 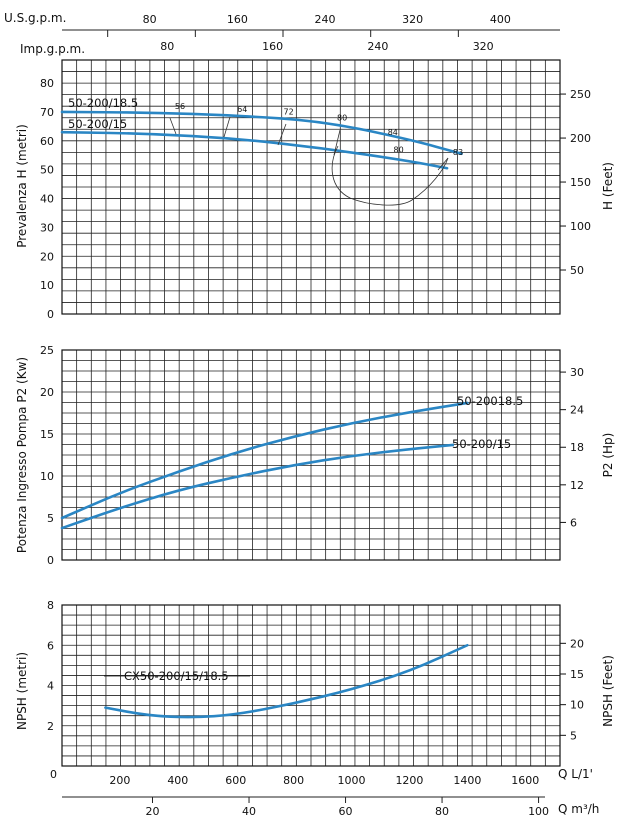 What do you see at coordinates (573, 522) in the screenshot?
I see `ytick-right-label: 6` at bounding box center [573, 522].